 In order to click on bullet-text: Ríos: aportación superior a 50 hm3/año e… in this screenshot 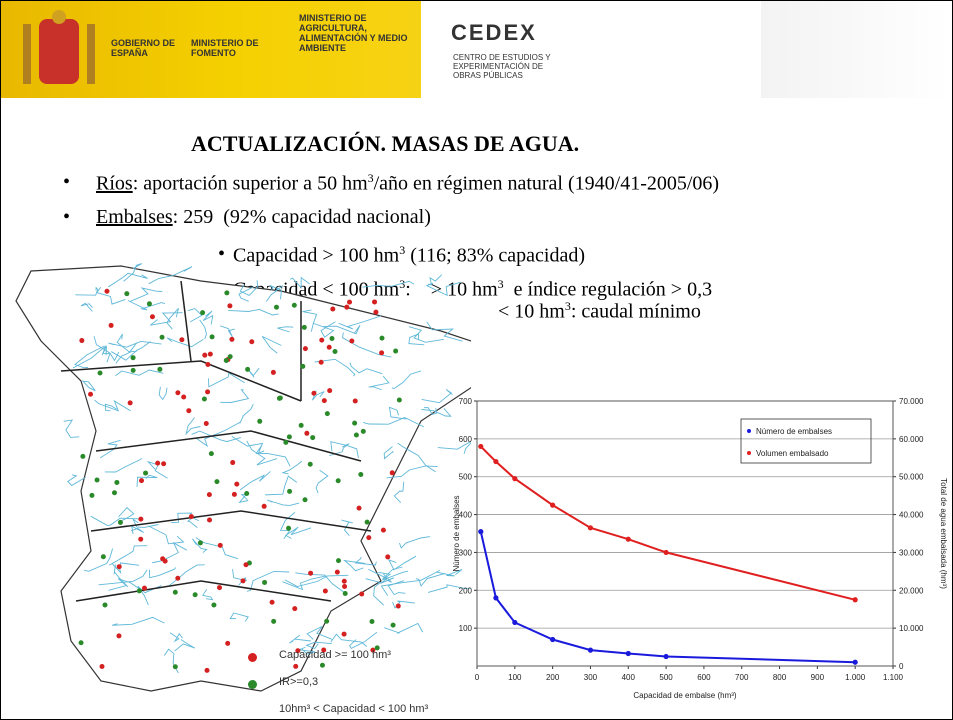, I will do `click(407, 183)`.